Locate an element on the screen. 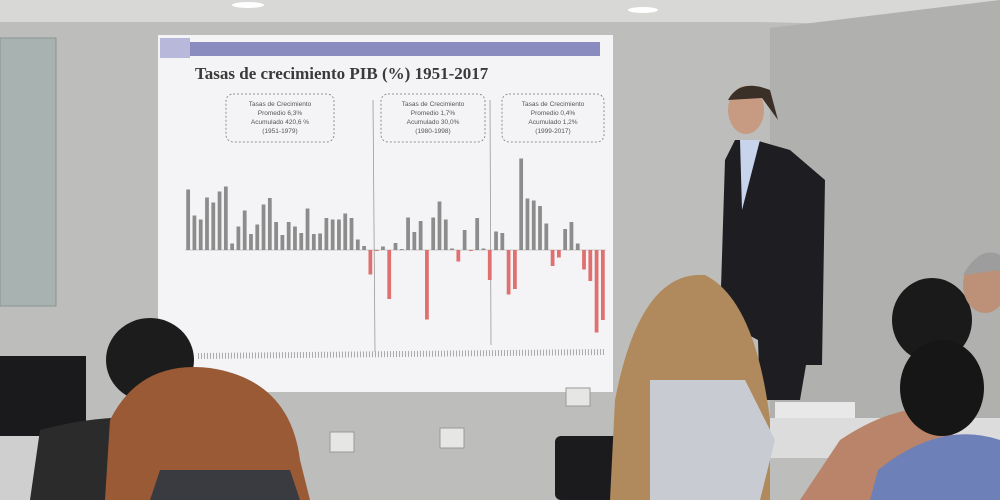  summary-line: Acumulado 30,0% is located at coordinates (433, 122).